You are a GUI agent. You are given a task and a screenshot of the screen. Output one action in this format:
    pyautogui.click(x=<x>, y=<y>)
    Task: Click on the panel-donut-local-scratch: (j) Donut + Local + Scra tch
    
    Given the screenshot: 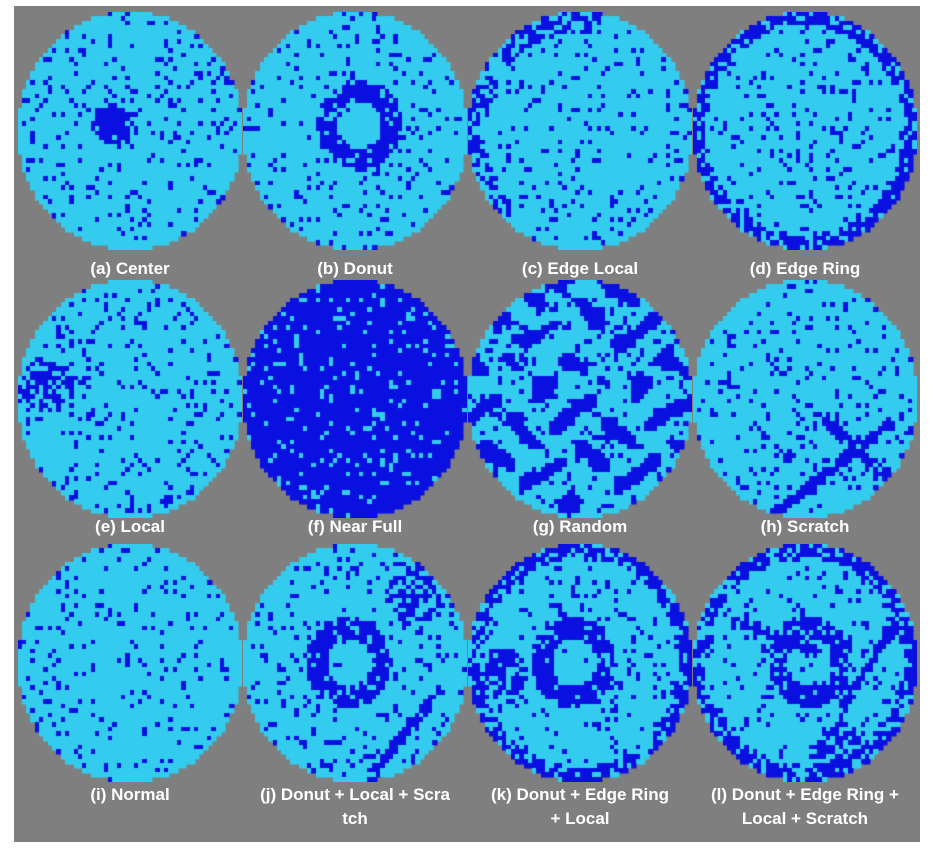 What is the action you would take?
    pyautogui.click(x=355, y=686)
    